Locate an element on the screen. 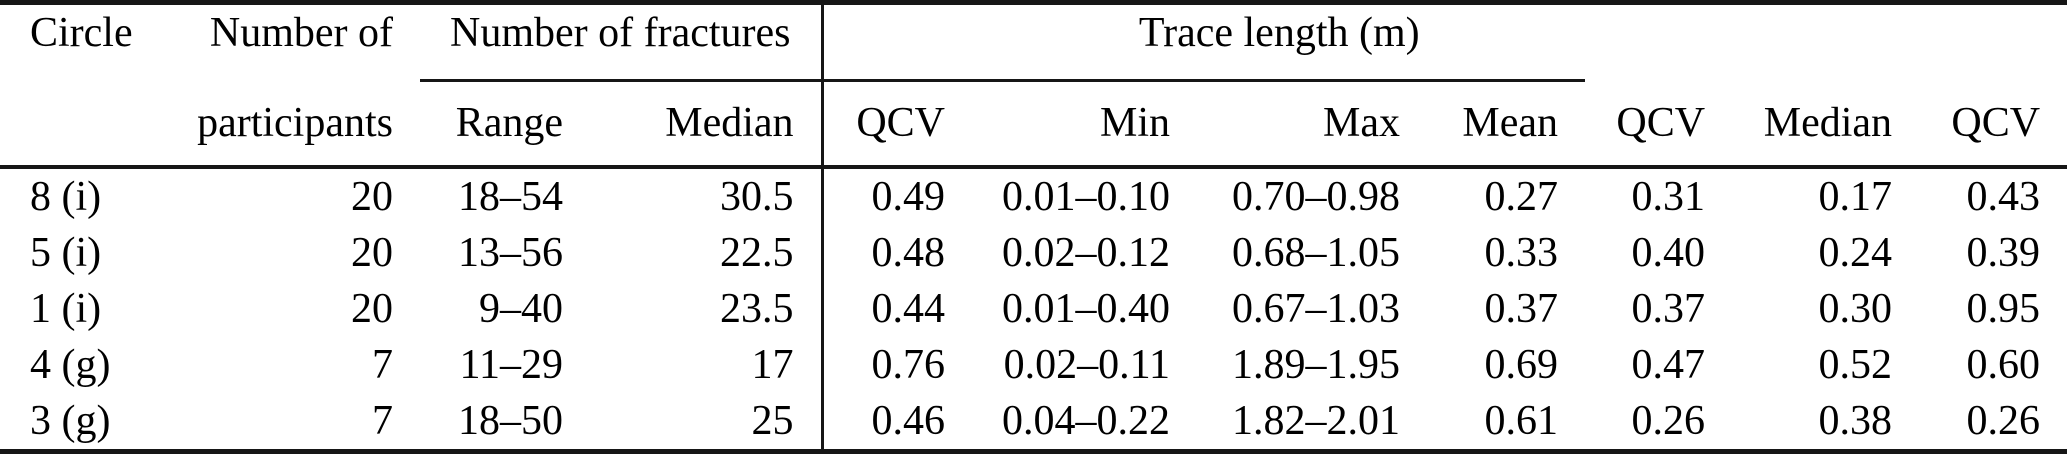  header-qcv-3: QCV is located at coordinates (1993, 124).